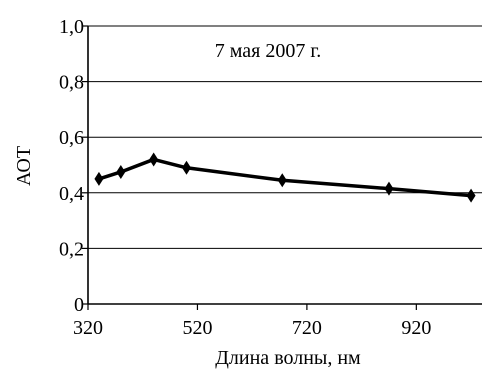  What do you see at coordinates (416, 328) in the screenshot?
I see `x-tick-label-3: 920` at bounding box center [416, 328].